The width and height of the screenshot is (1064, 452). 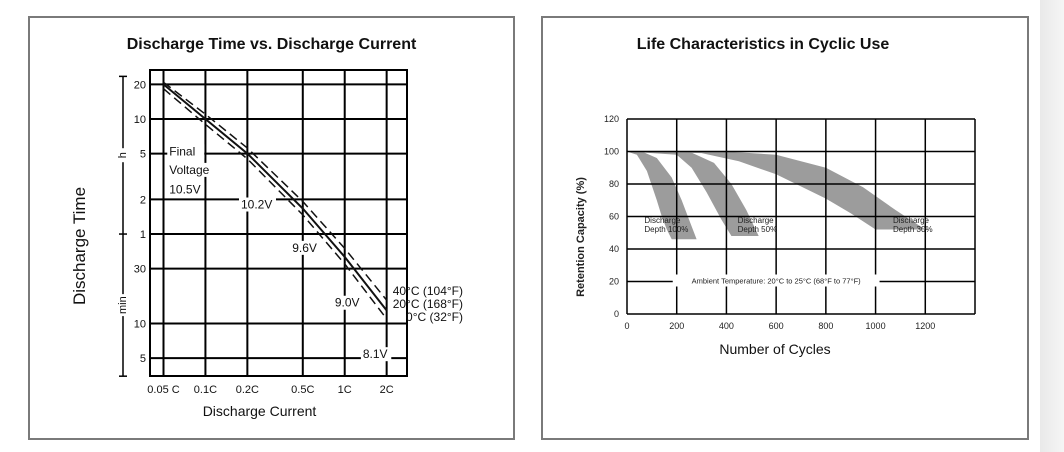 I want to click on x-tick-label: 400, so click(x=726, y=326).